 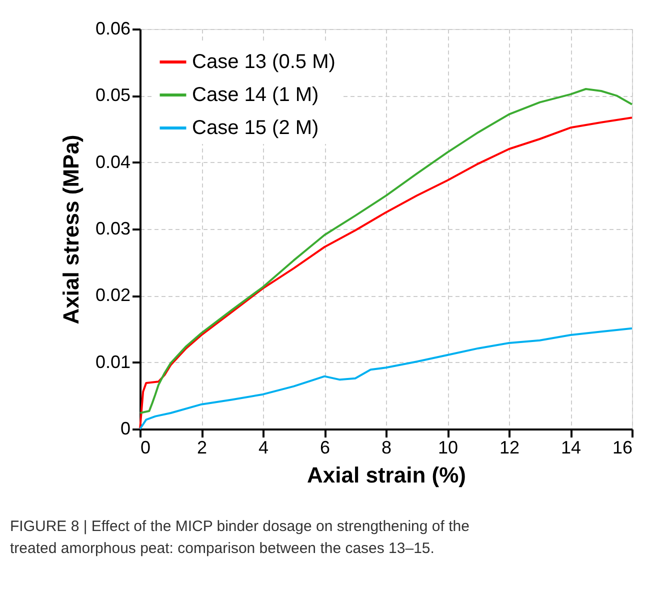 I want to click on x-tick-label: 0, so click(x=145, y=448).